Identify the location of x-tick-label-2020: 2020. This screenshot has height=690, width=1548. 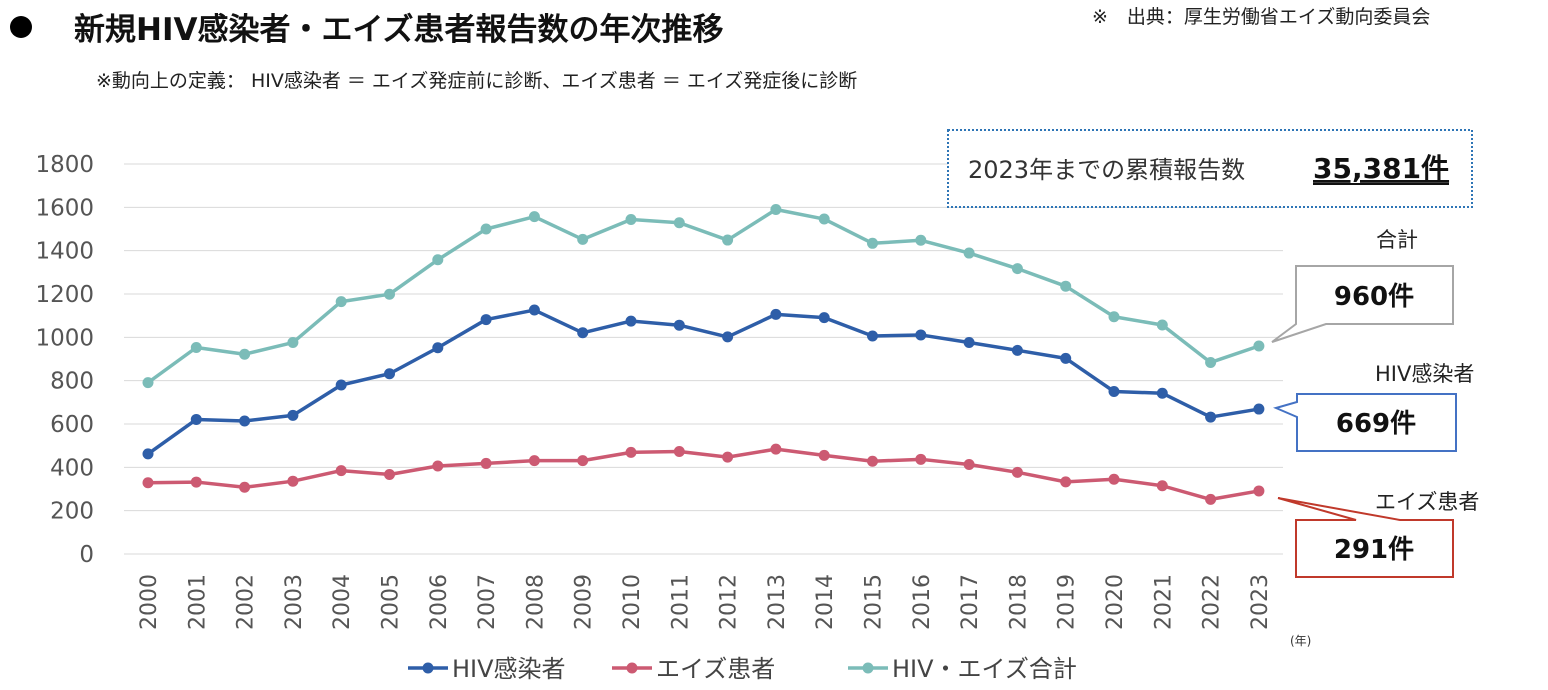
(1115, 602).